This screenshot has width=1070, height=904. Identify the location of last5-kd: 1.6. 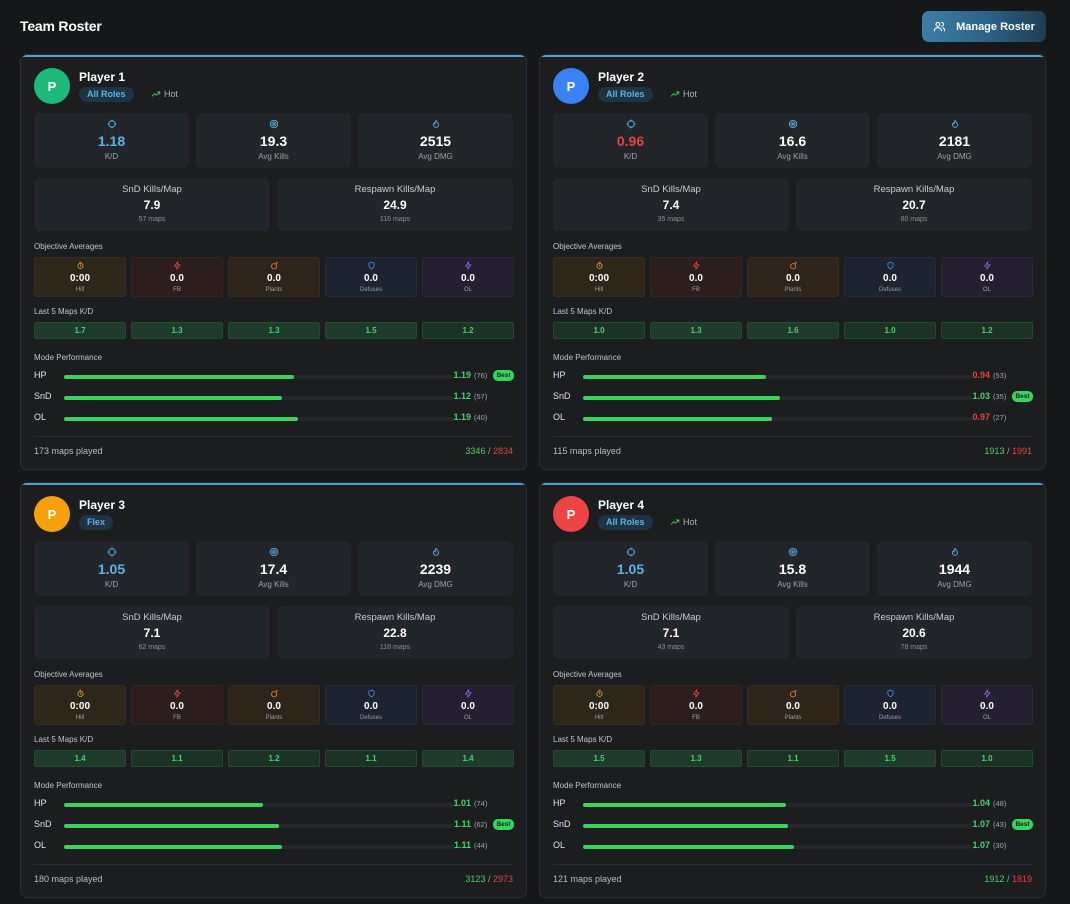
(793, 330).